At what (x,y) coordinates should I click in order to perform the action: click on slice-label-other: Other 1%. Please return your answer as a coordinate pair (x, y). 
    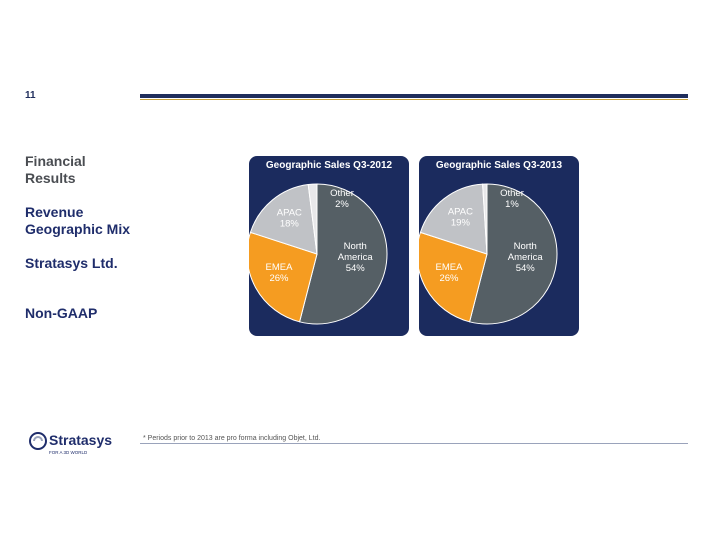
    Looking at the image, I should click on (512, 199).